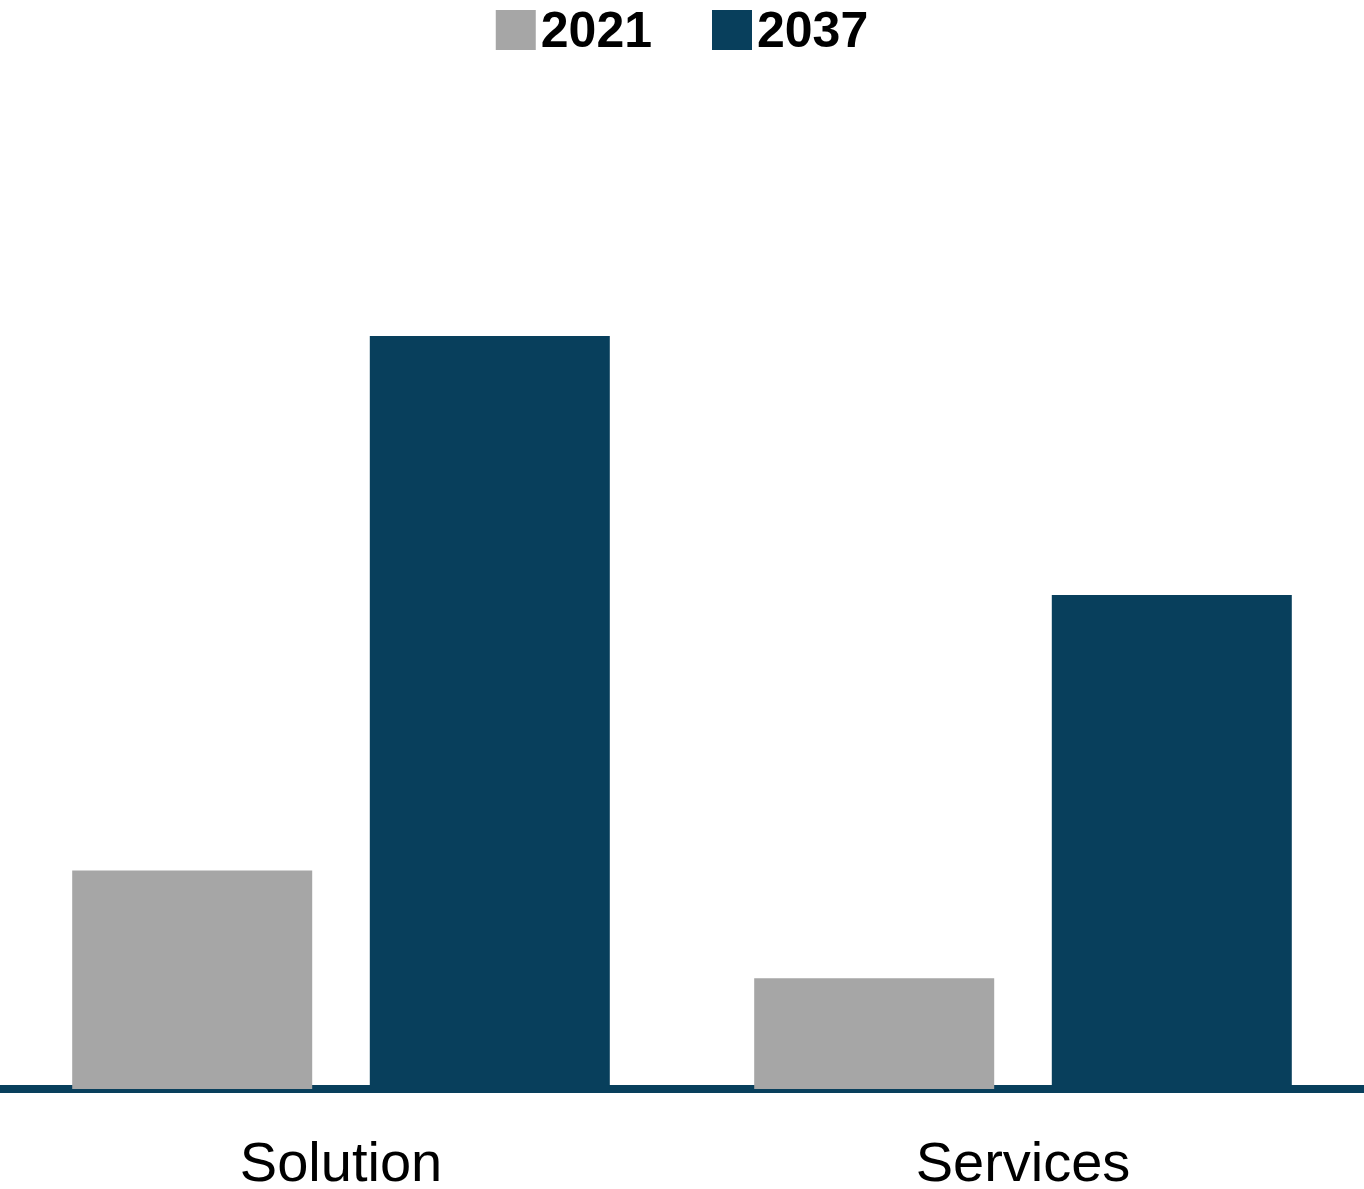  Describe the element at coordinates (1023, 1159) in the screenshot. I see `x-tick-label: Services` at that location.